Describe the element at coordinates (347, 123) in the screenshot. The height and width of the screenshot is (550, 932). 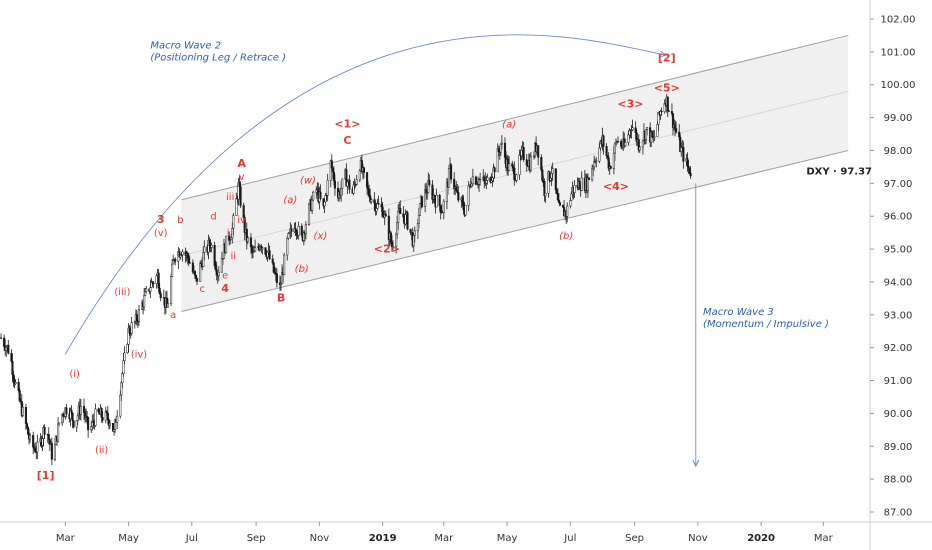
I see `wave-label: <1>` at that location.